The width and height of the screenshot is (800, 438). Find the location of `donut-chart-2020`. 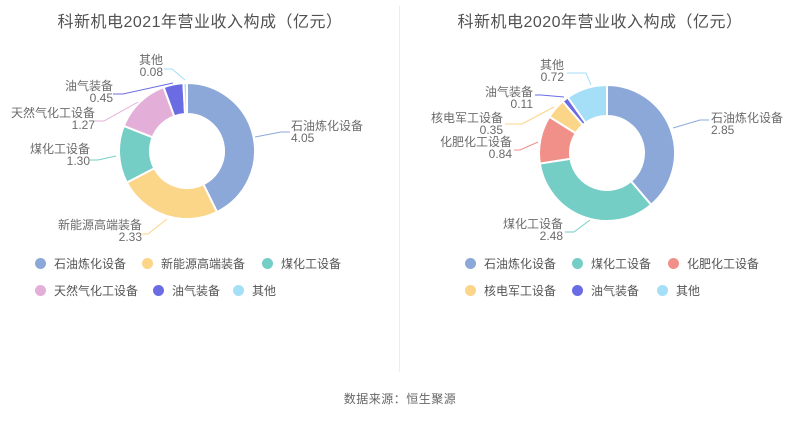

donut-chart-2020 is located at coordinates (607, 152).